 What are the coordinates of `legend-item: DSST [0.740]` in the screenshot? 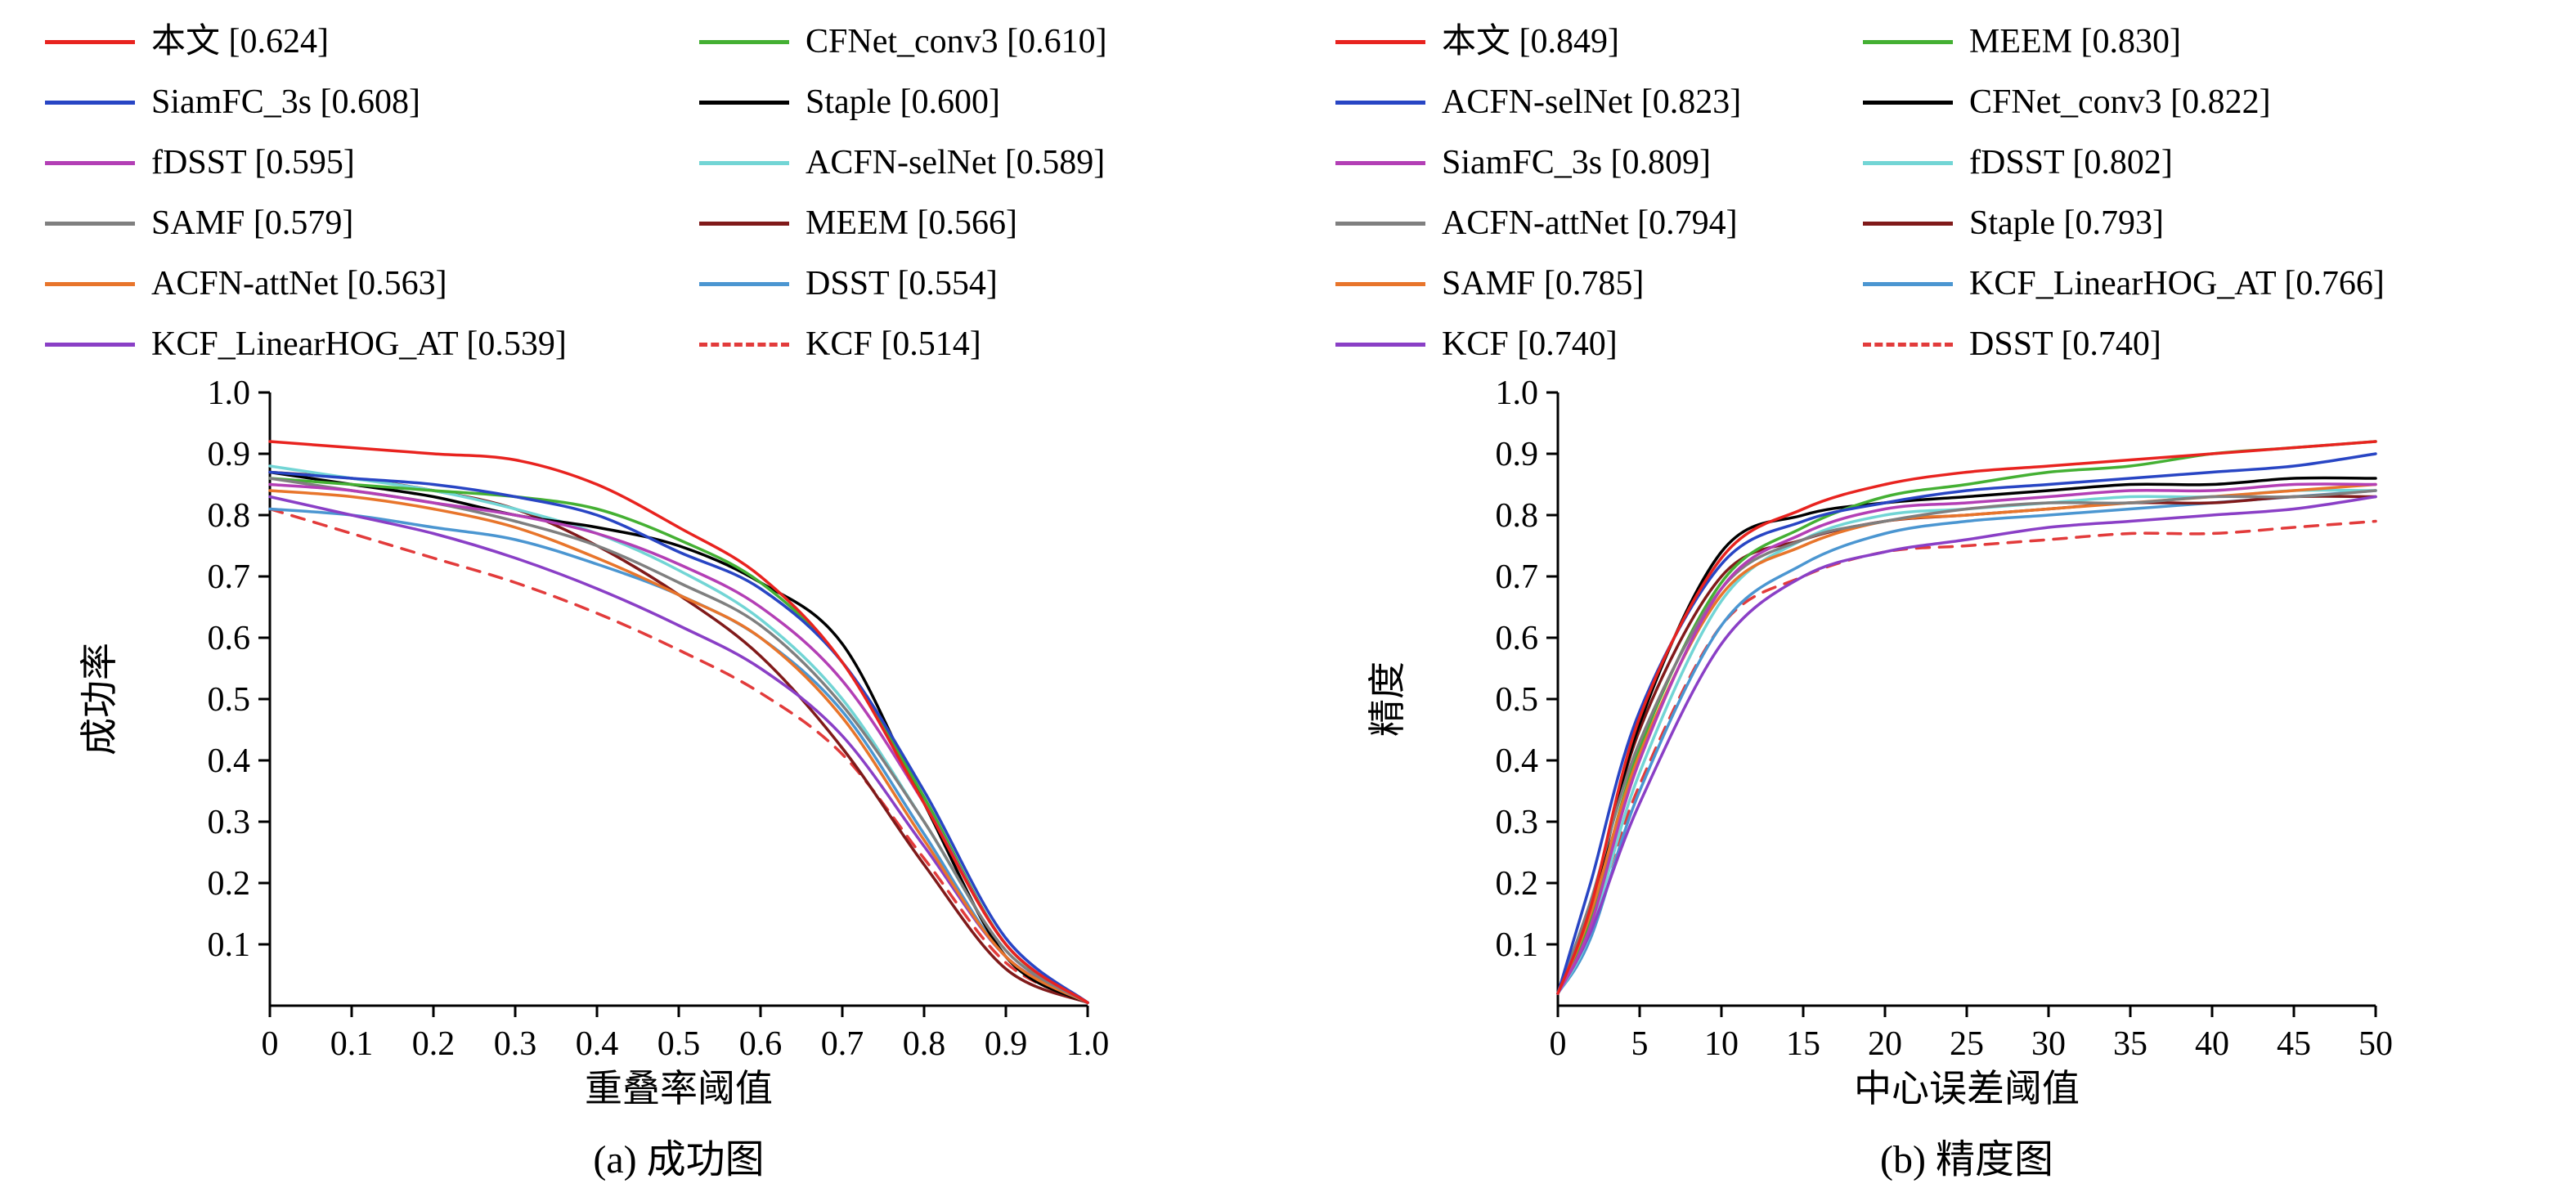 It's located at (2124, 344).